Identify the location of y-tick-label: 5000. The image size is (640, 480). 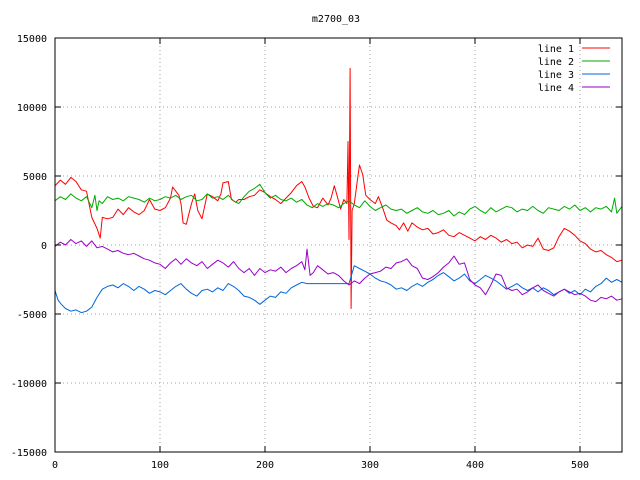
(35, 177).